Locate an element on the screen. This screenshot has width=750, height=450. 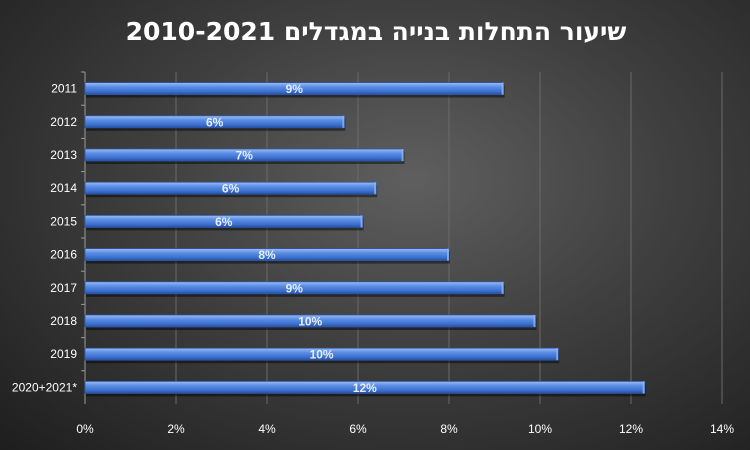
y-tick-label: 2019 is located at coordinates (63, 354).